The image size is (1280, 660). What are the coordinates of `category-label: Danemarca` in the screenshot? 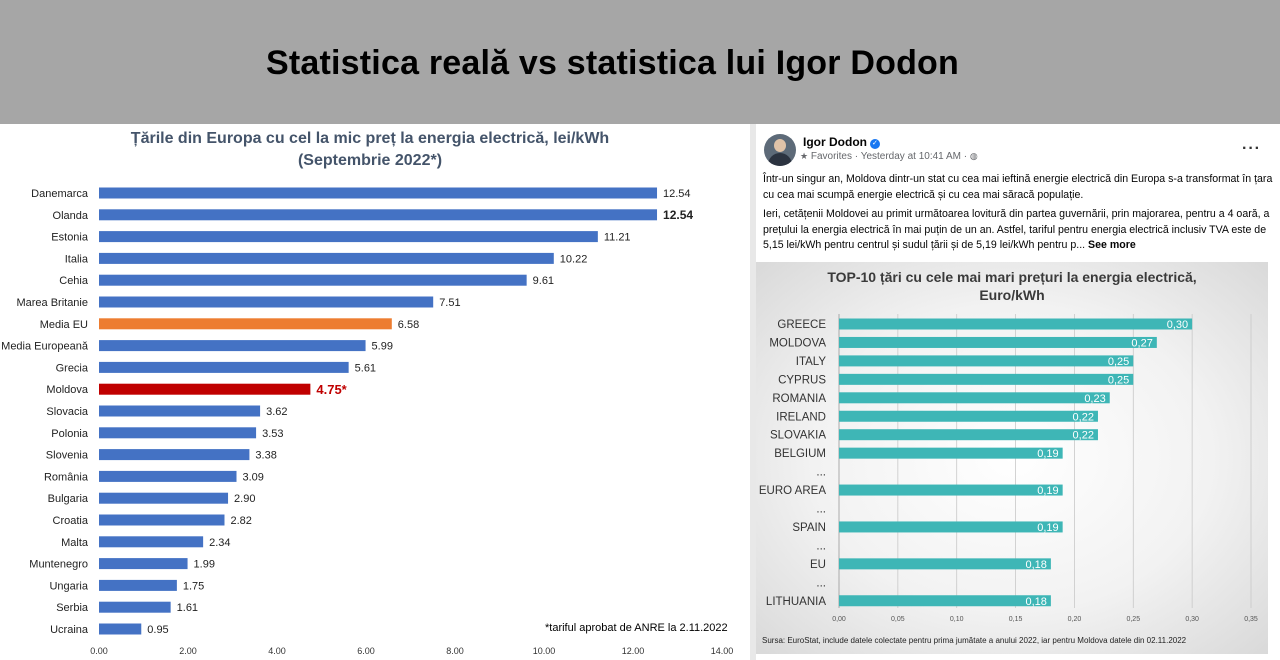 It's located at (60, 194).